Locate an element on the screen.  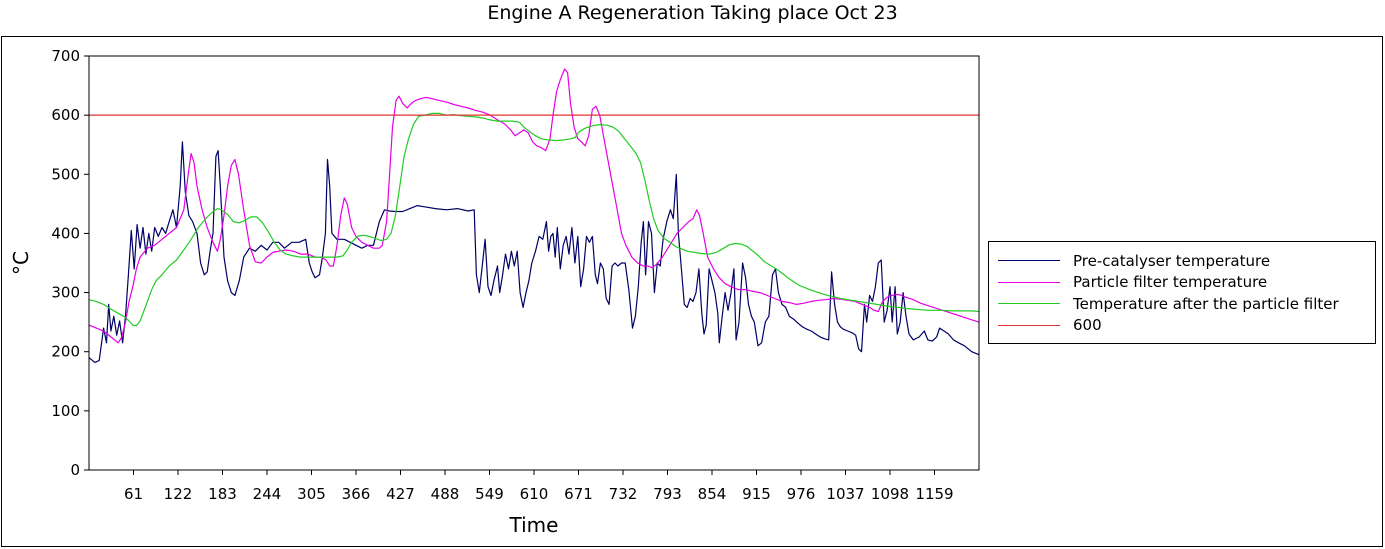
legend-item-pre-catalyser: Pre-catalyser temperature is located at coordinates (1182, 261).